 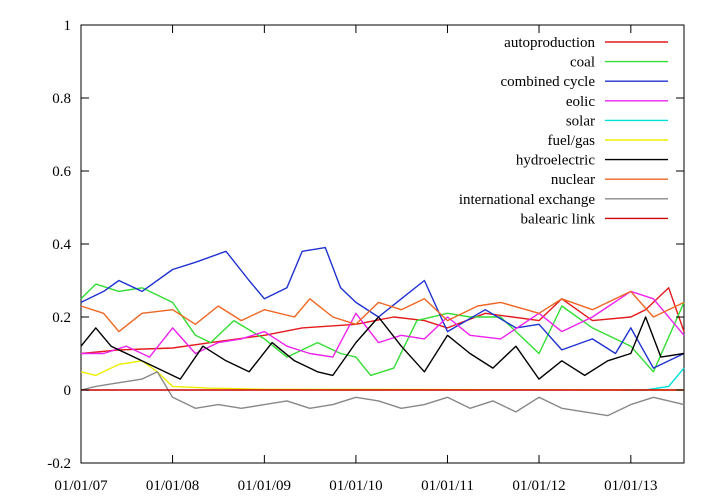 What do you see at coordinates (61, 245) in the screenshot?
I see `y-tick-label-3: 0.4` at bounding box center [61, 245].